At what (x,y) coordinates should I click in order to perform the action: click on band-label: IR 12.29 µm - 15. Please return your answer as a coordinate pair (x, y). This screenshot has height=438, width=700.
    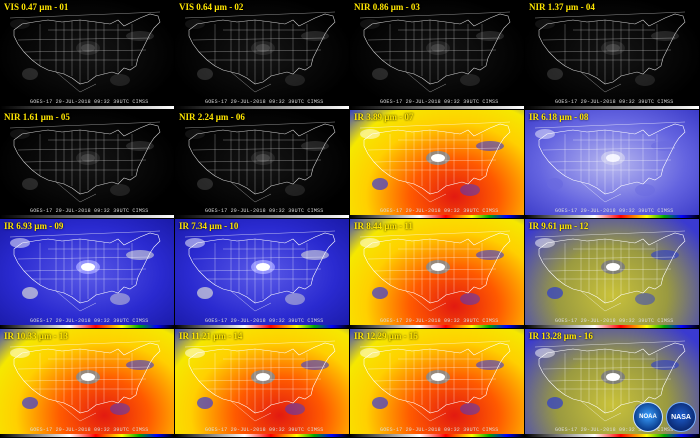
    Looking at the image, I should click on (386, 335).